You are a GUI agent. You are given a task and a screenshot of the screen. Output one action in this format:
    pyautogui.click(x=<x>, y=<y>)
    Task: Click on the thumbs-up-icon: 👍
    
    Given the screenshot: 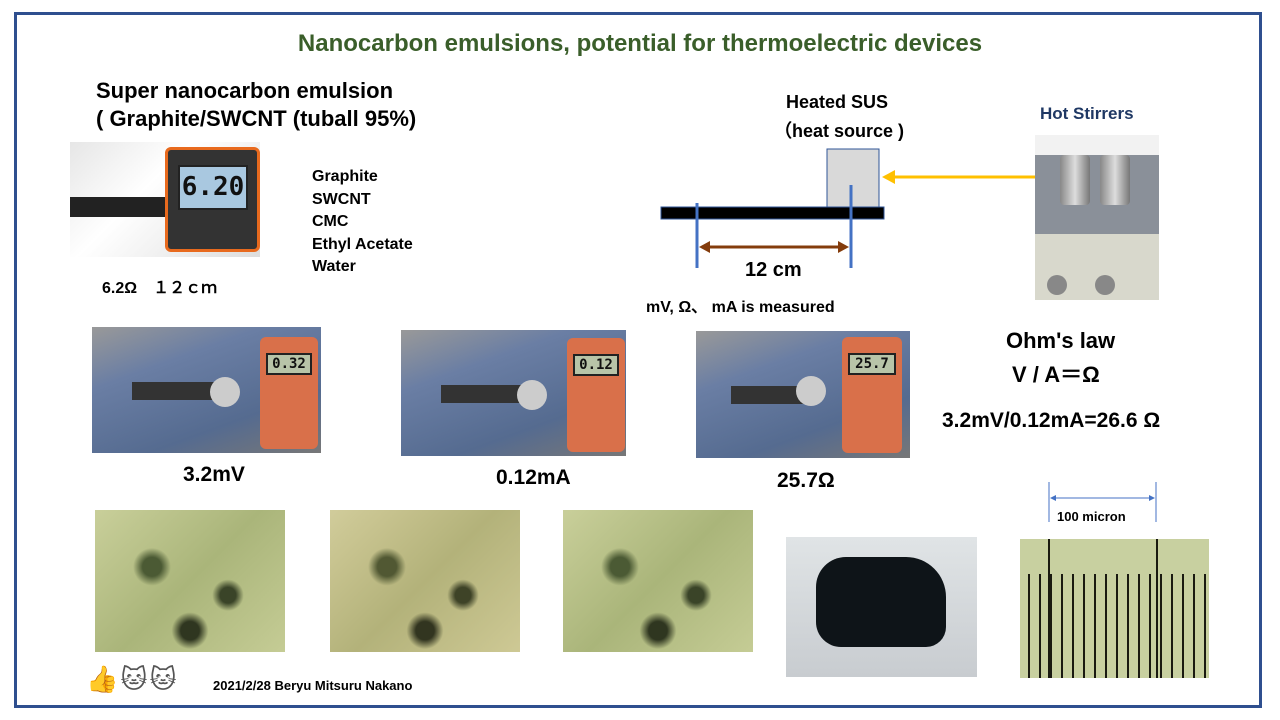 What is the action you would take?
    pyautogui.click(x=103, y=679)
    